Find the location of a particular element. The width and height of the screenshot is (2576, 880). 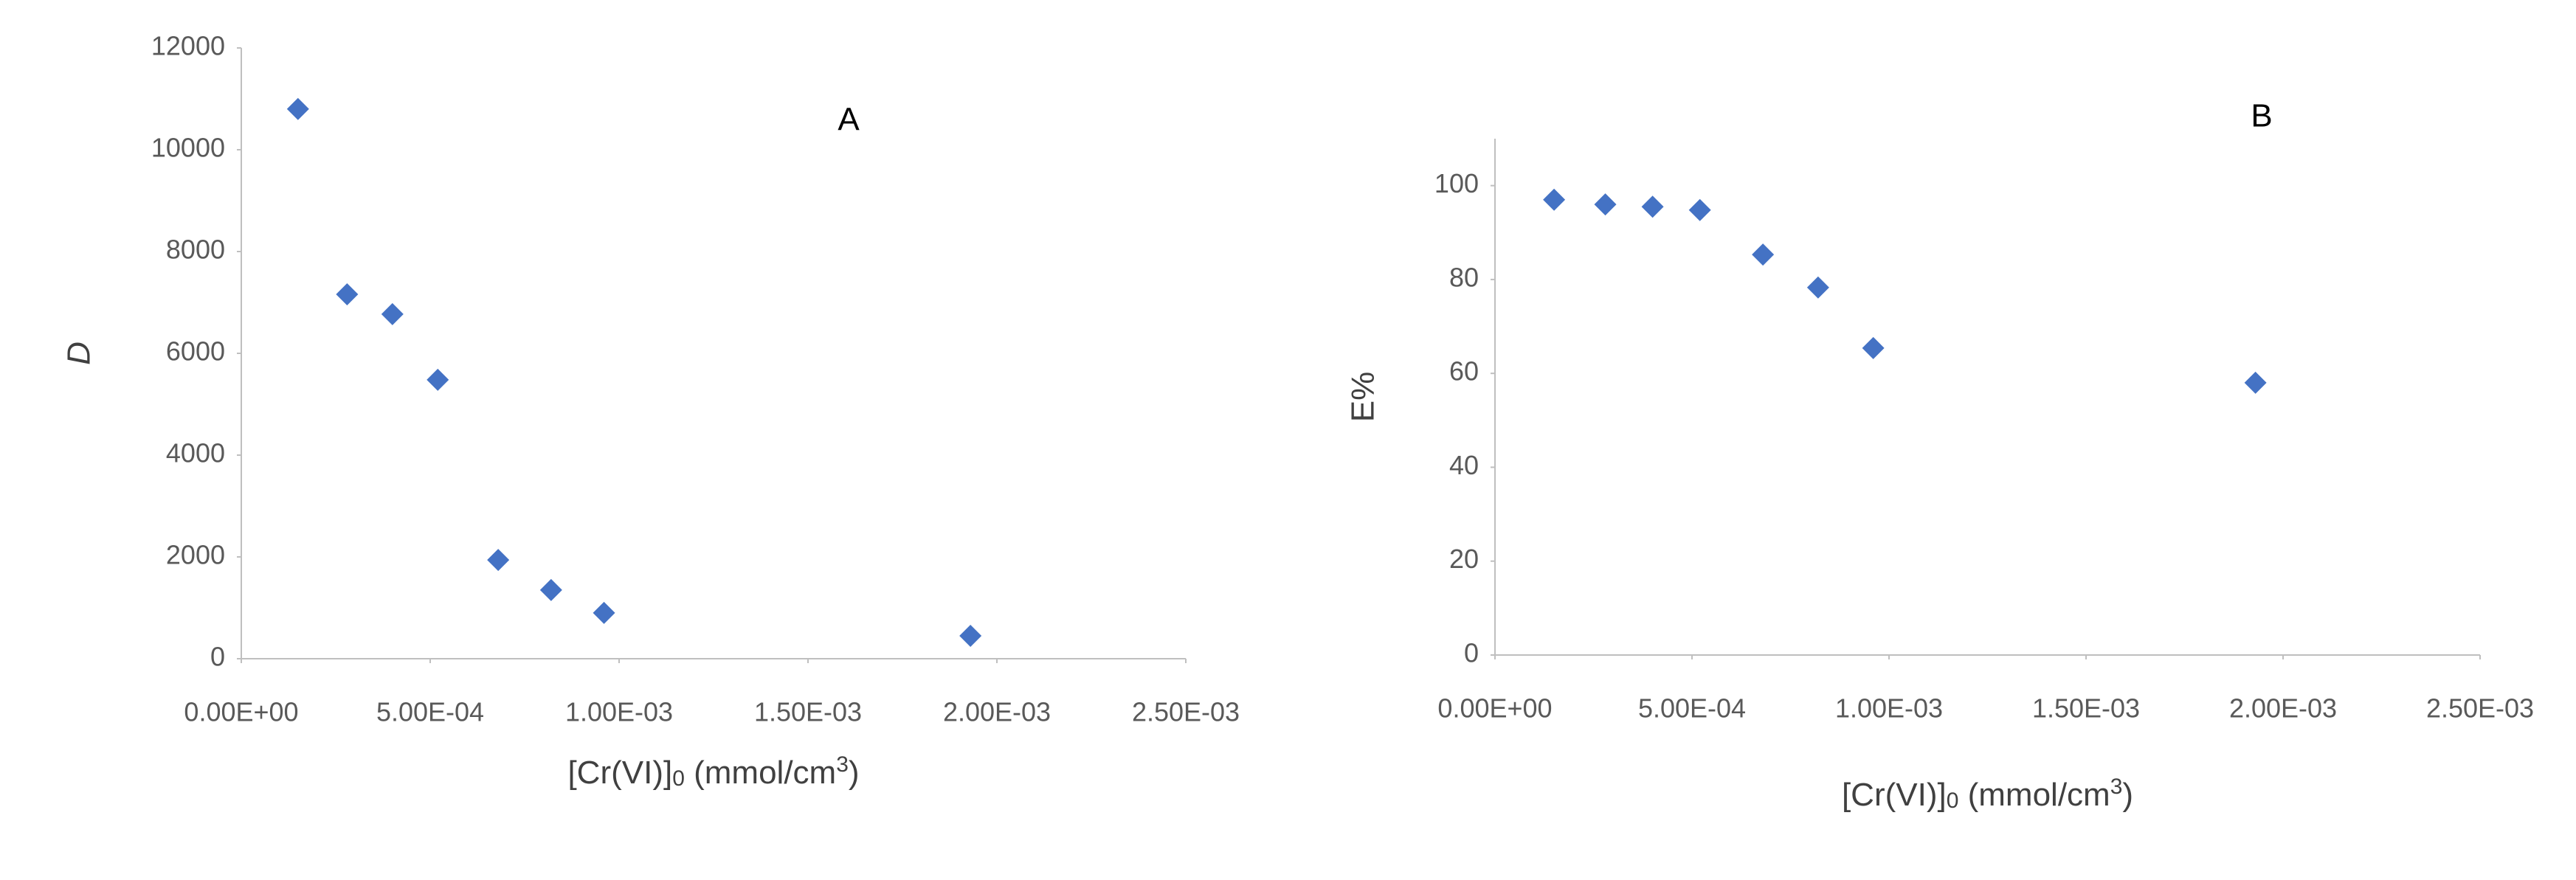

y-tick-label: 12000 is located at coordinates (188, 46).